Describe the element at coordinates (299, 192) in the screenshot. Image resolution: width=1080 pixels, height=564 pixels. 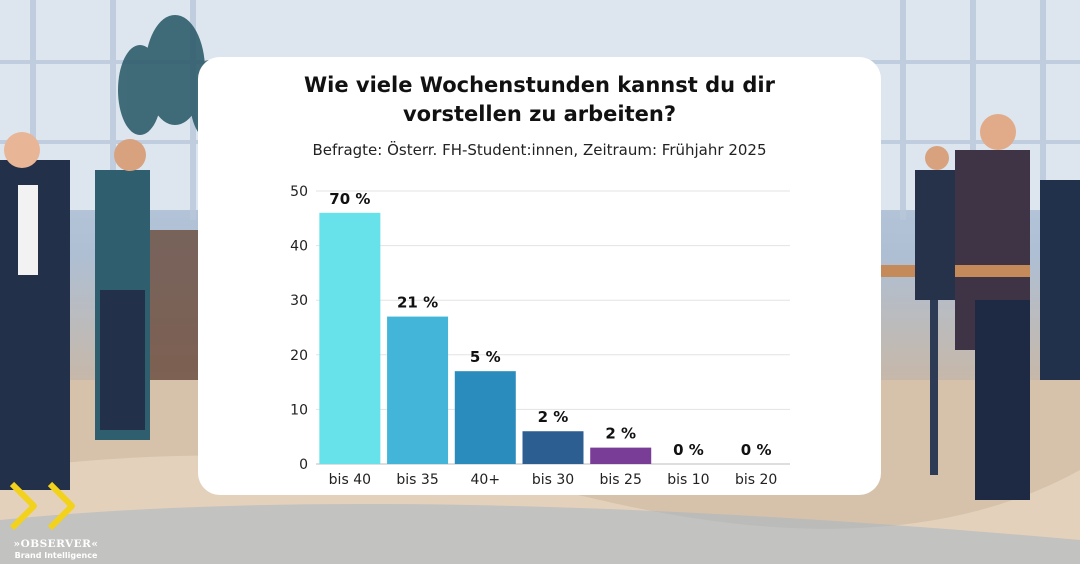
I see `y-tick-label-50: 50` at that location.